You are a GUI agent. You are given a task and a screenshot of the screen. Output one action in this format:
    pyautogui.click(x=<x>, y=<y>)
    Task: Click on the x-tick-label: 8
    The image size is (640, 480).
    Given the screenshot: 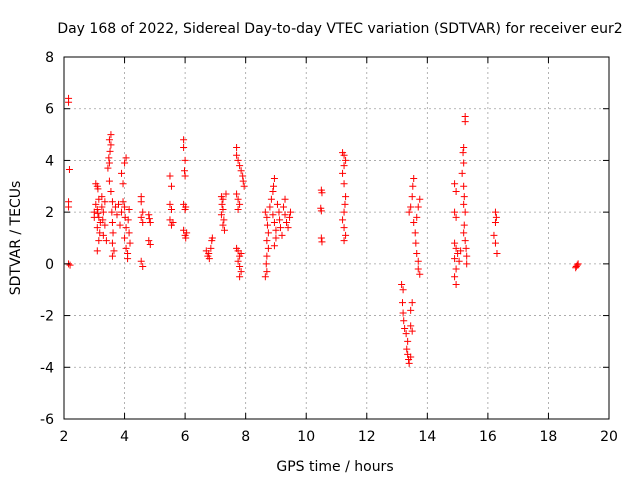 What is the action you would take?
    pyautogui.click(x=245, y=437)
    